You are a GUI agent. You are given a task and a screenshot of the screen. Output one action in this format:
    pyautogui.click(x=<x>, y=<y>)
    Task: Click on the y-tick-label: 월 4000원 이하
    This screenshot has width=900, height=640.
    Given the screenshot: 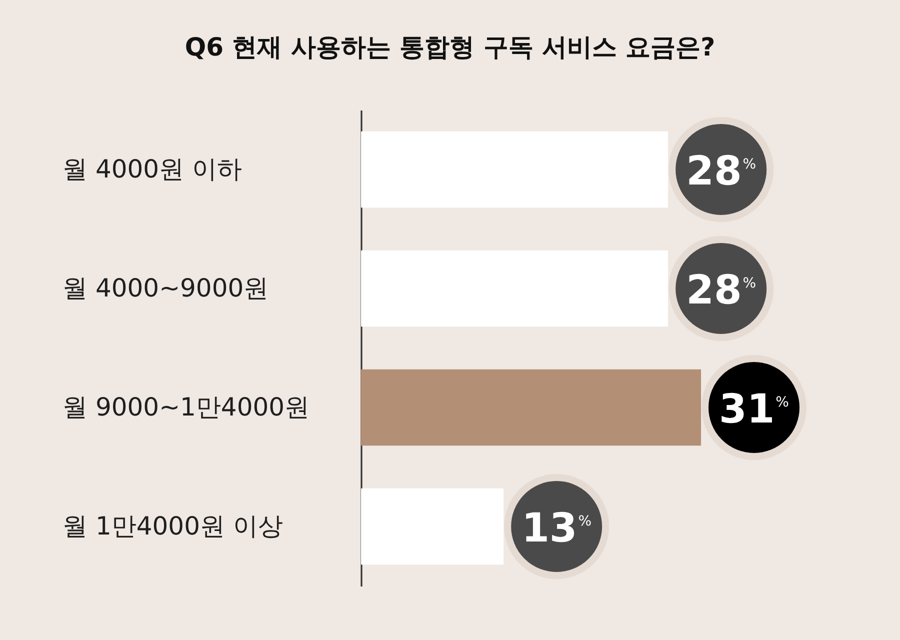 What is the action you would take?
    pyautogui.click(x=152, y=169)
    